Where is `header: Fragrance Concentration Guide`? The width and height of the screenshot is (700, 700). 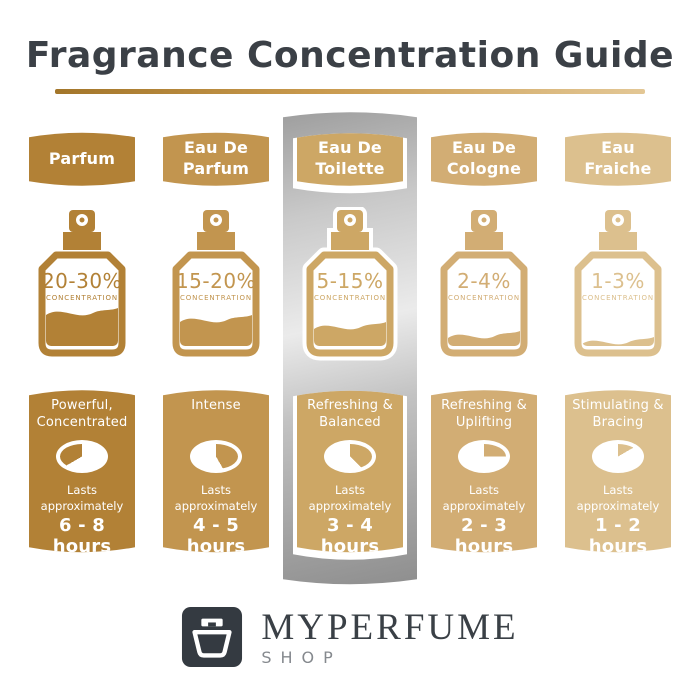 header: Fragrance Concentration Guide is located at coordinates (350, 47).